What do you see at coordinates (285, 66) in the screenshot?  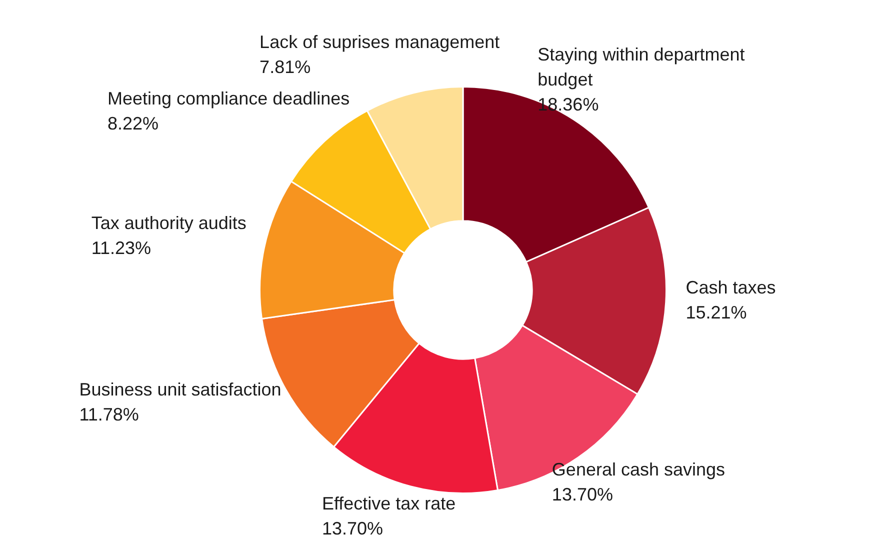 I see `data-label: 7.81%` at bounding box center [285, 66].